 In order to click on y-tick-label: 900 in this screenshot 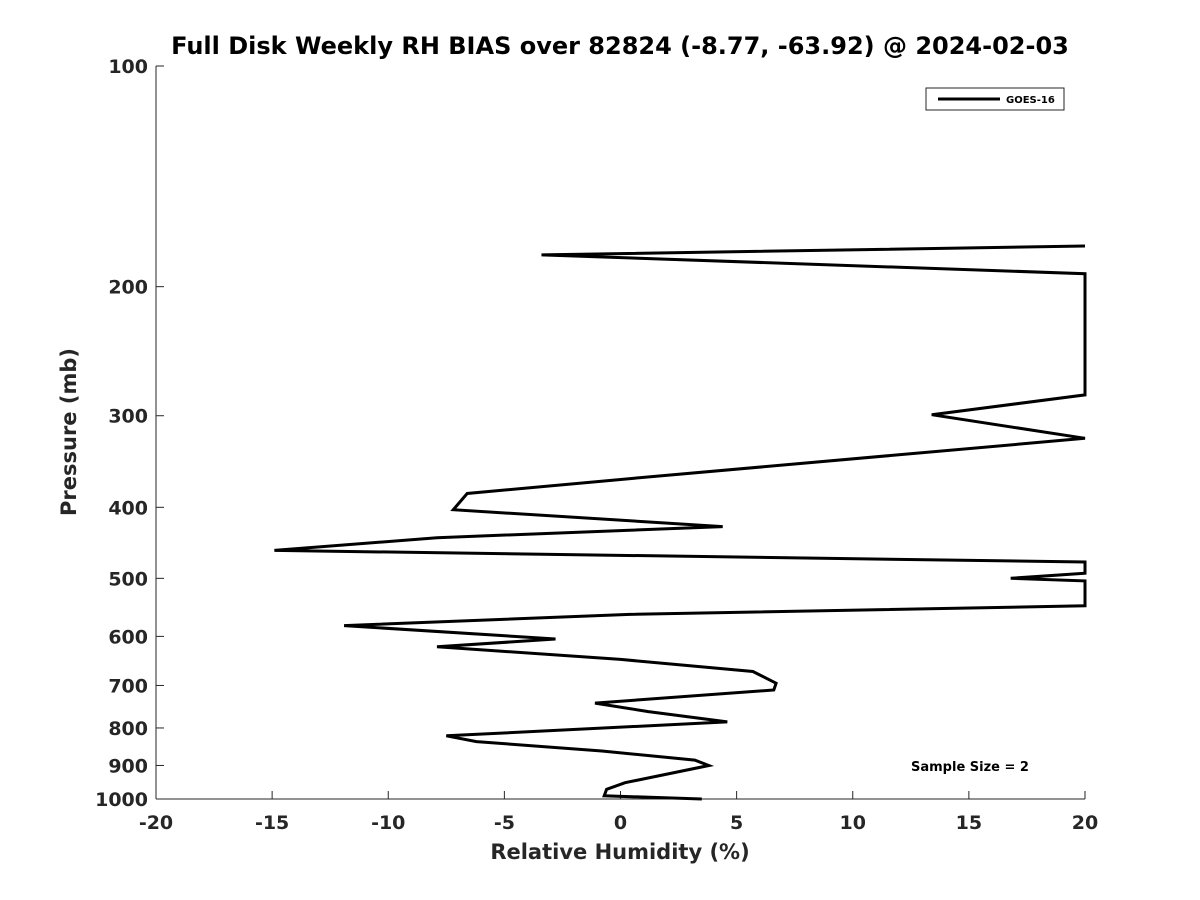, I will do `click(128, 766)`.